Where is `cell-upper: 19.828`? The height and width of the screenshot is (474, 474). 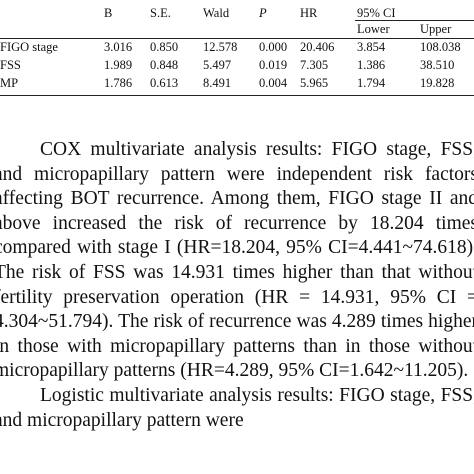 cell-upper: 19.828 is located at coordinates (437, 83).